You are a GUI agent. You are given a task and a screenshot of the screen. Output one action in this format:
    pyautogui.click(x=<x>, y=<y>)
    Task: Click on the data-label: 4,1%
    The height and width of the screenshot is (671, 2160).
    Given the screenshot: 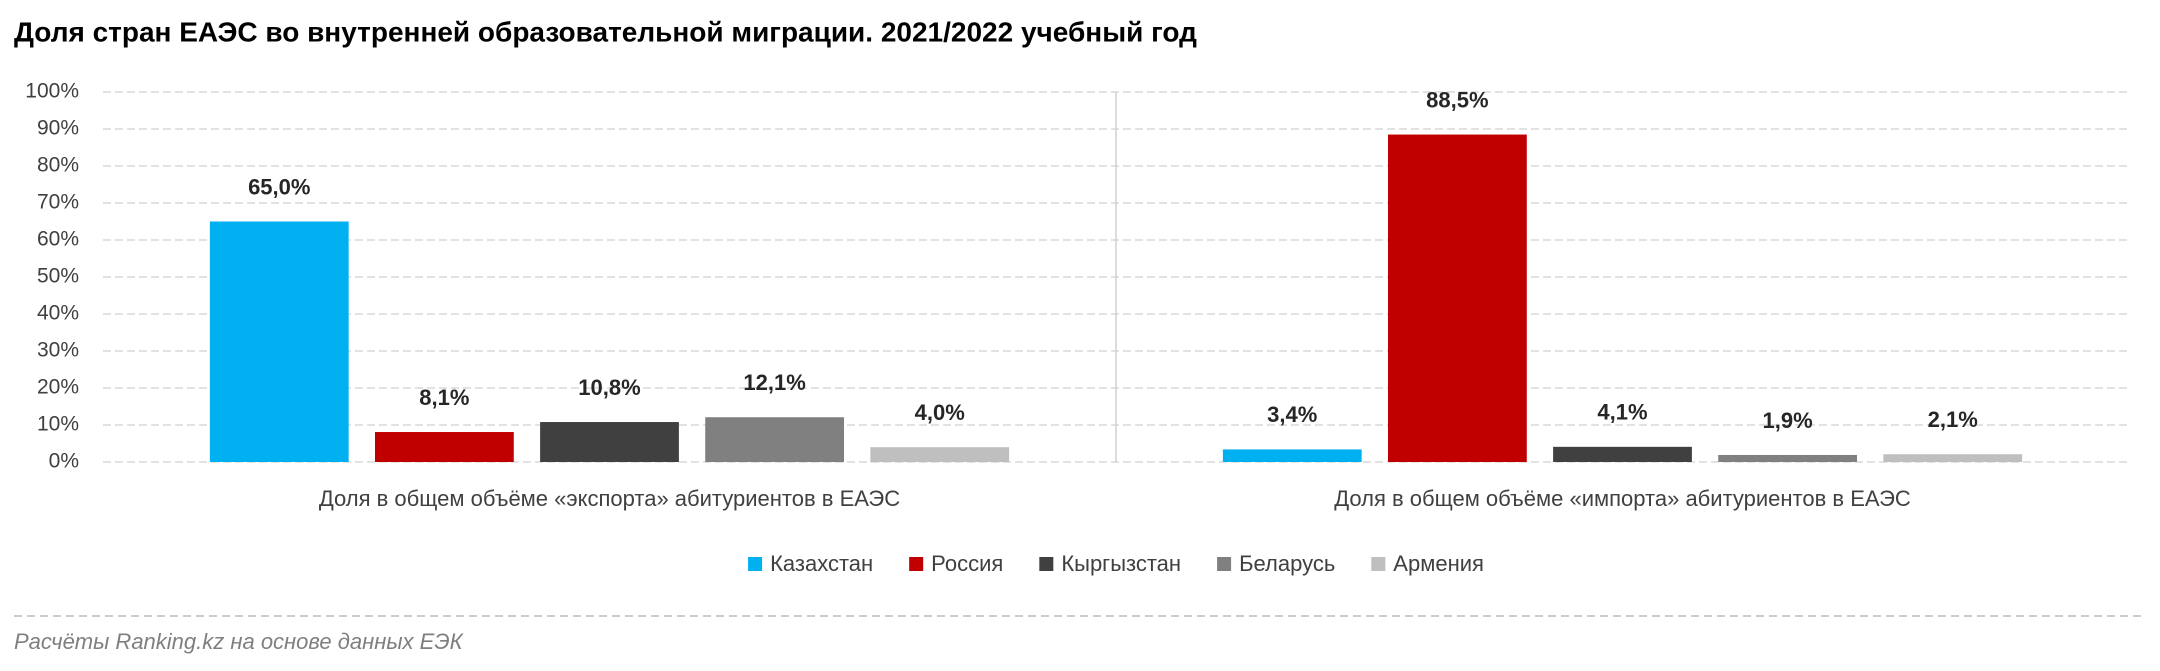 What is the action you would take?
    pyautogui.click(x=1622, y=412)
    